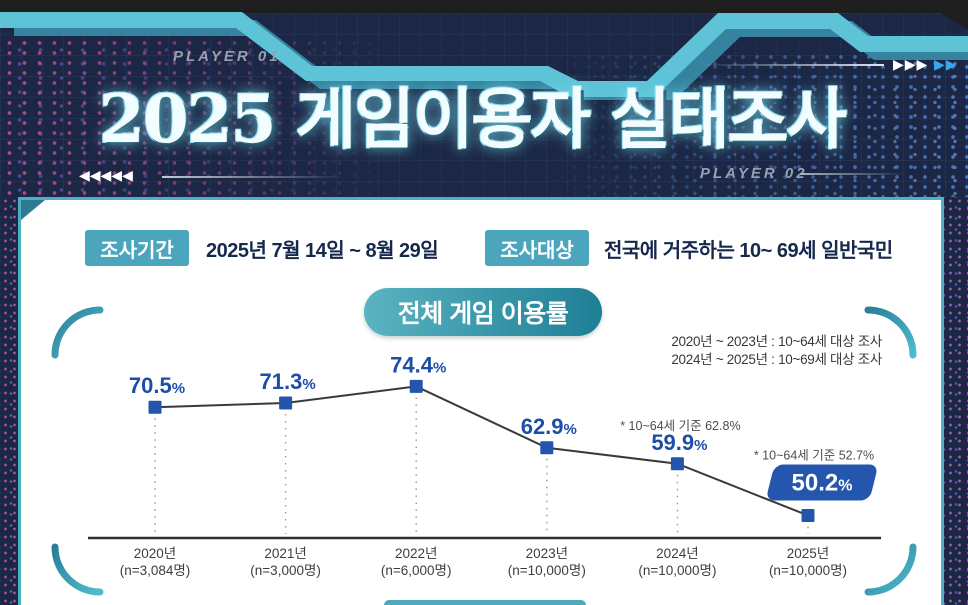  What do you see at coordinates (944, 15) in the screenshot?
I see `hud-corner-black` at bounding box center [944, 15].